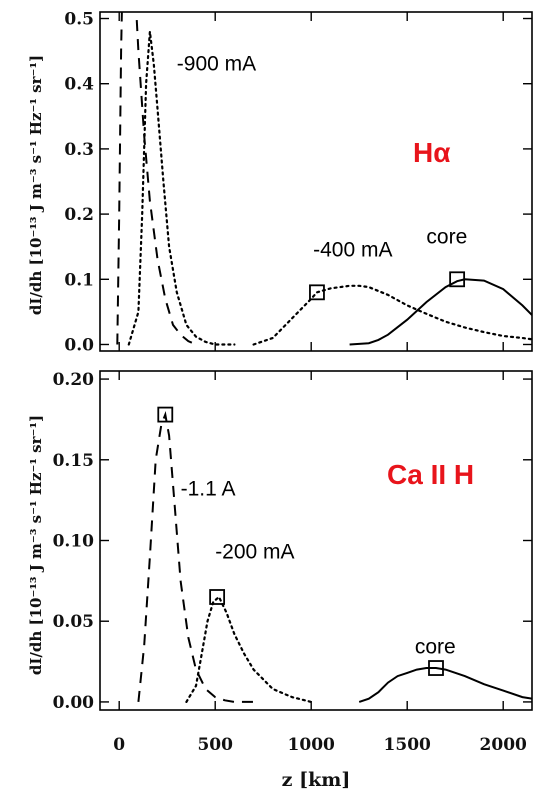 This screenshot has width=535, height=798. Describe the element at coordinates (165, 414) in the screenshot. I see `caiih-series-1-square-marker` at that location.